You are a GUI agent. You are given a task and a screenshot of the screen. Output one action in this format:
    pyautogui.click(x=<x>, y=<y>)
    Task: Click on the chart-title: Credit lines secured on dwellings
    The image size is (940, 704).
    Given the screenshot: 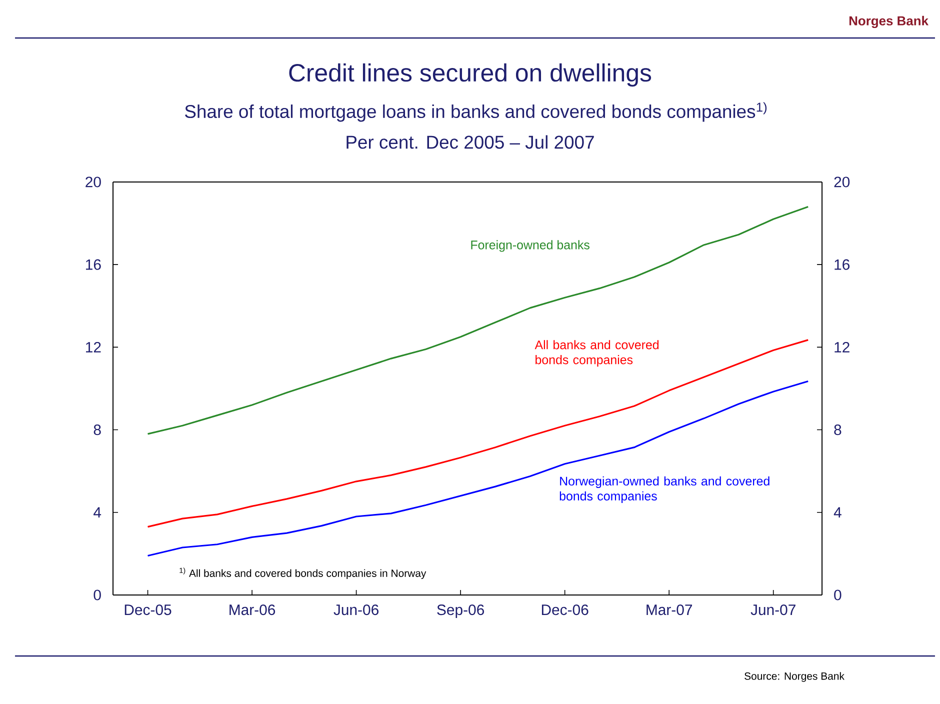 What is the action you would take?
    pyautogui.click(x=470, y=75)
    